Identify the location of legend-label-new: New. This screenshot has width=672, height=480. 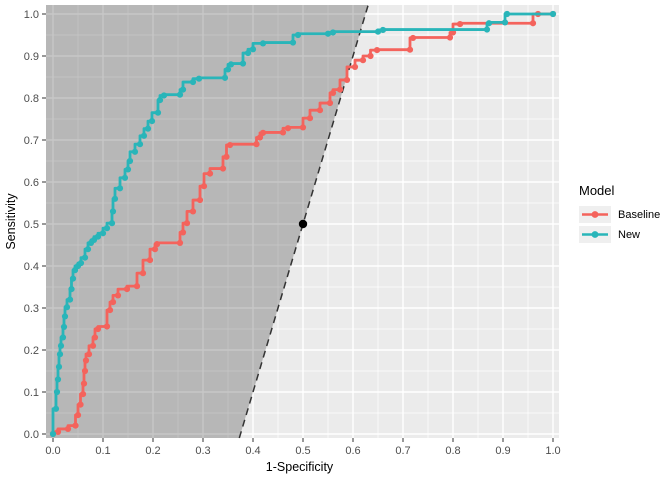
(629, 234).